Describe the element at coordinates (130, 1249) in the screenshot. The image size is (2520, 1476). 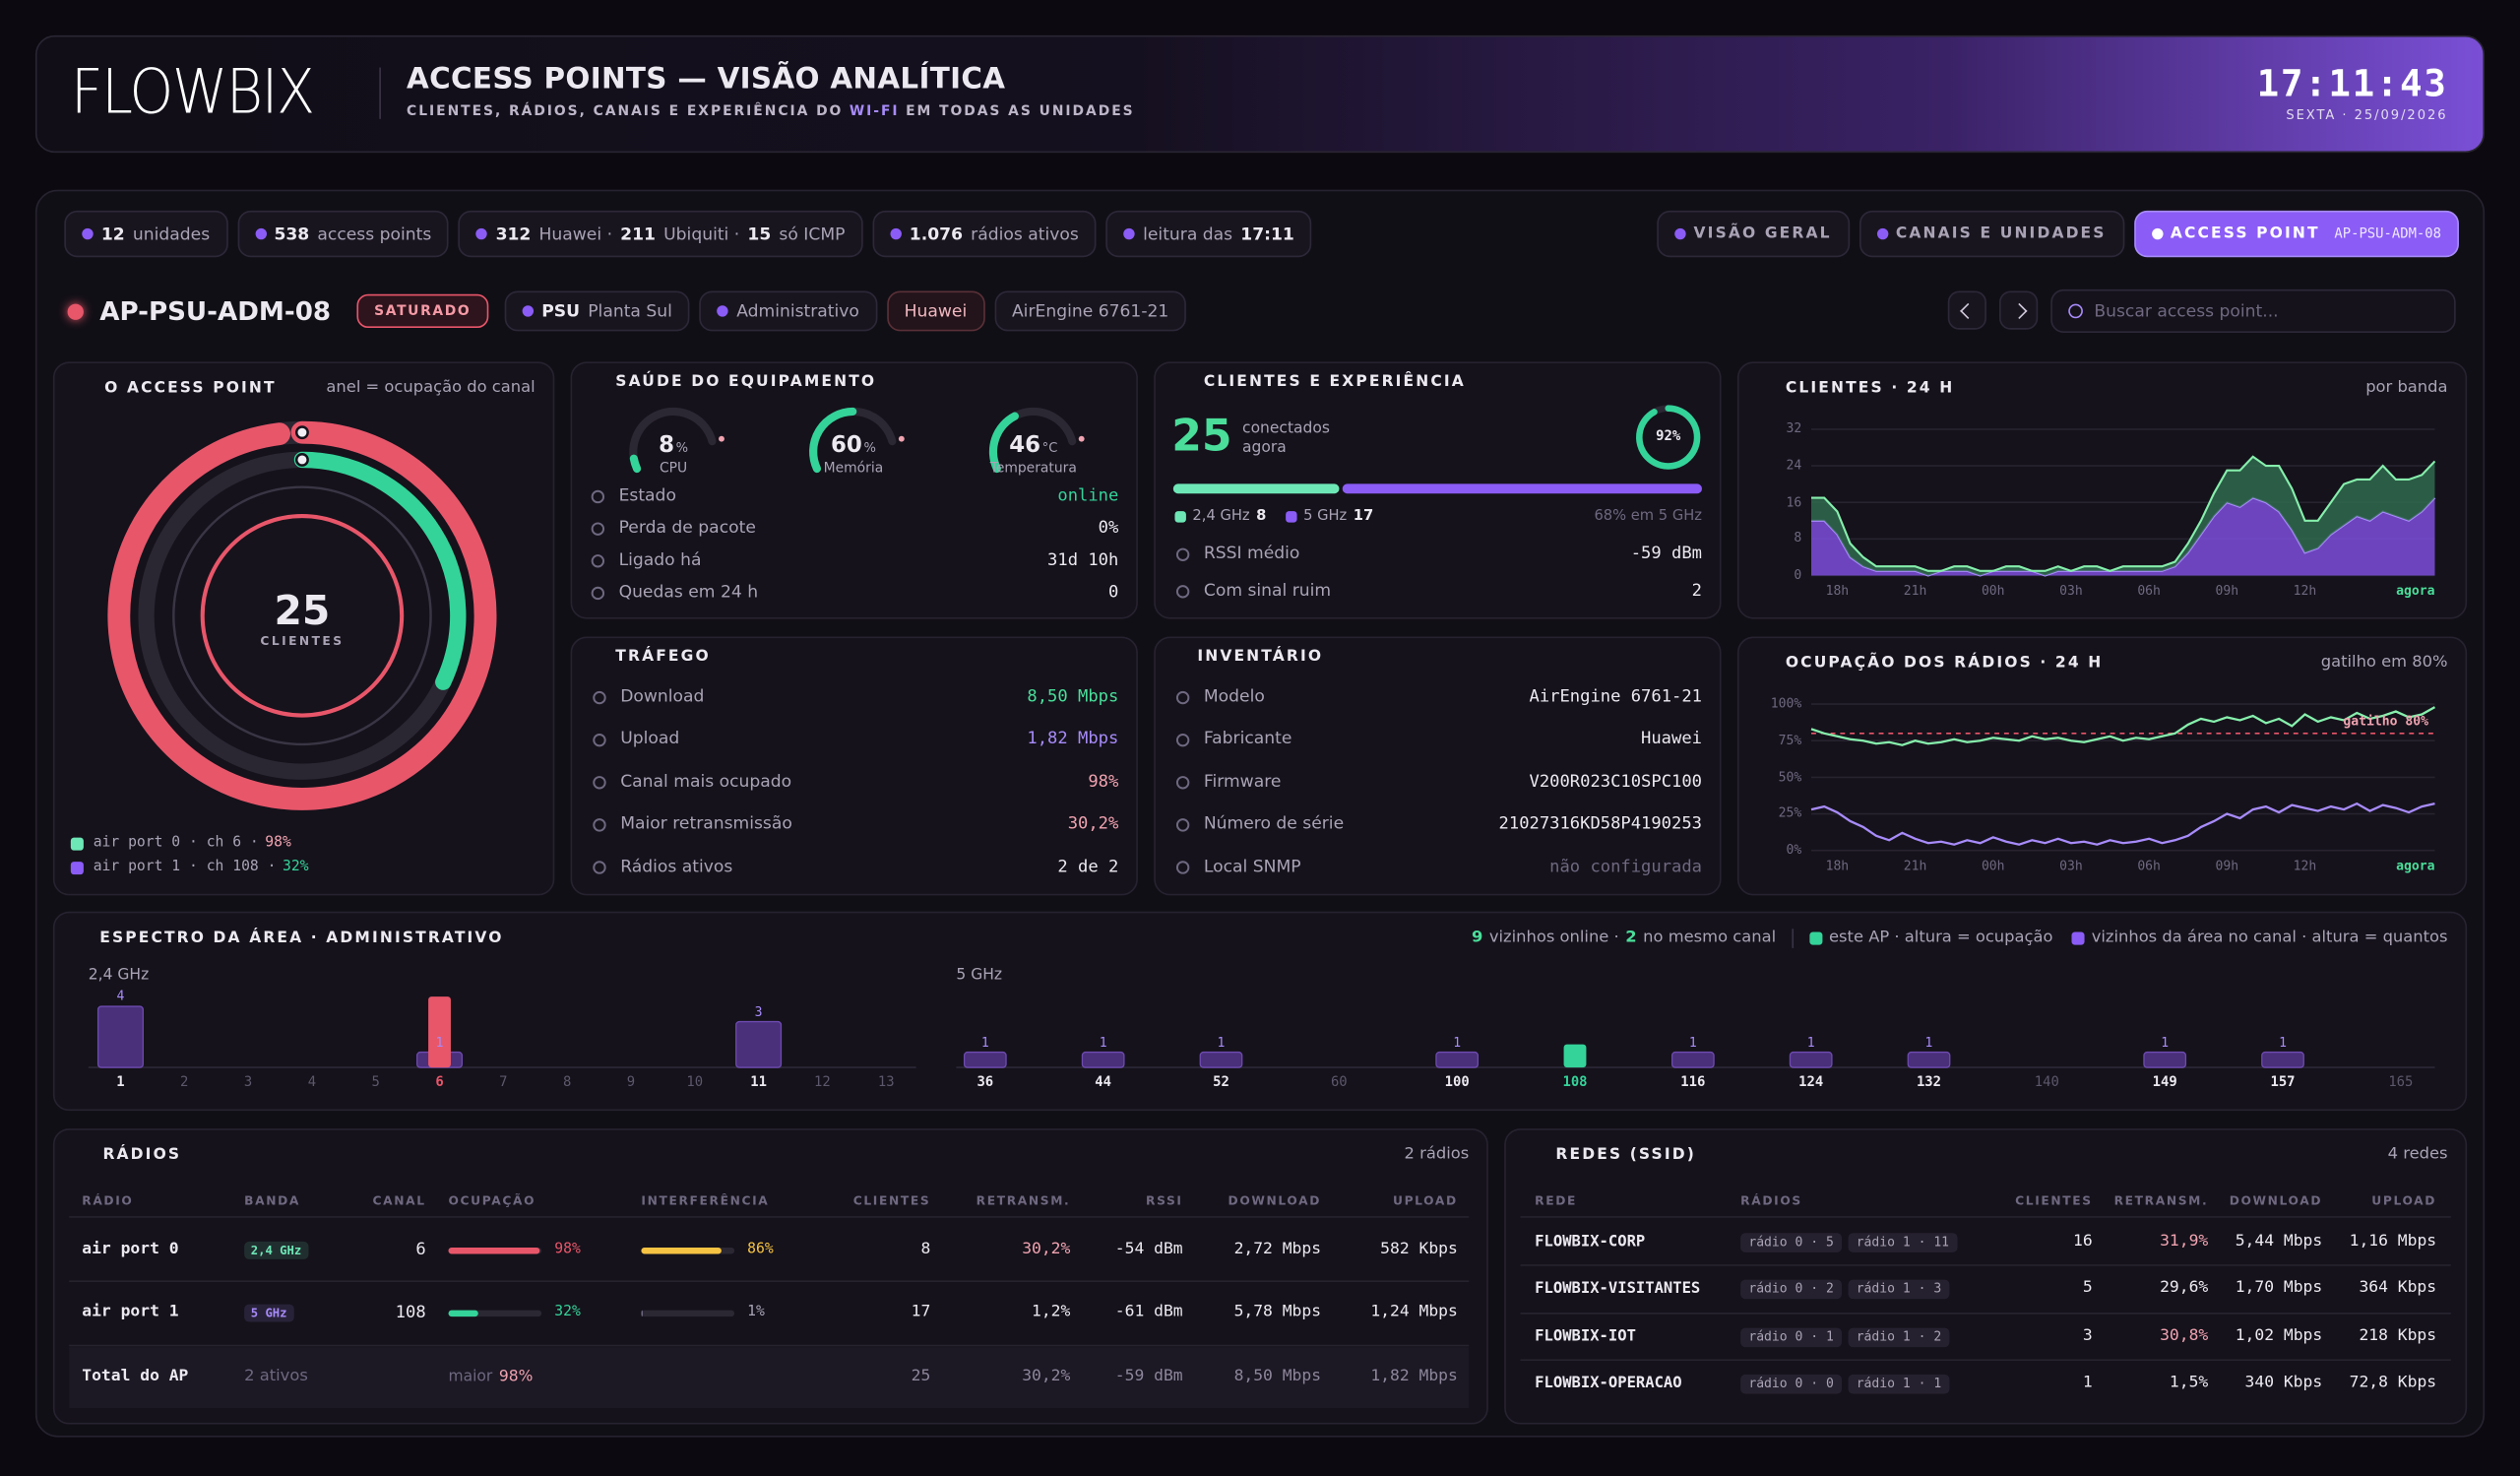
I see `radio-name: air port 0` at that location.